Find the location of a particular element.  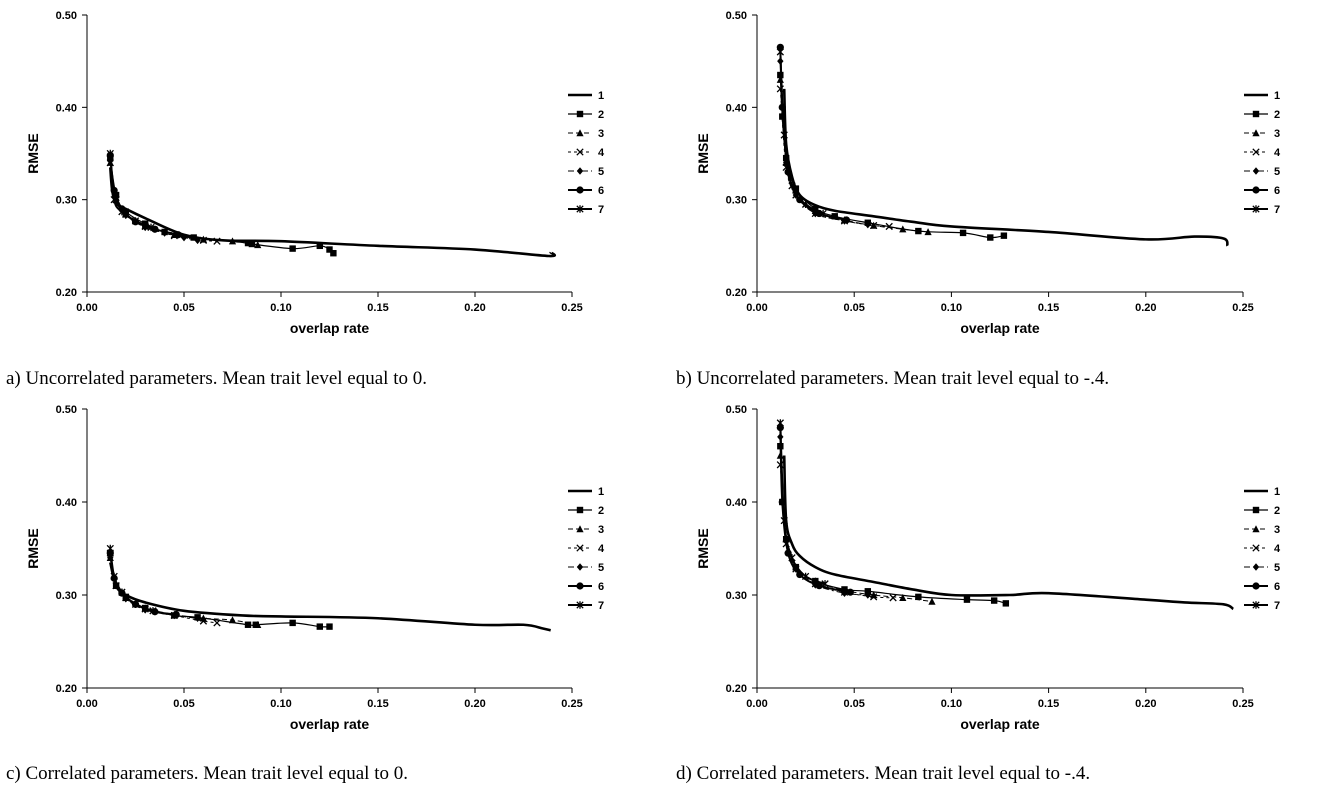

x-tick-label: 0.00 is located at coordinates (756, 308).